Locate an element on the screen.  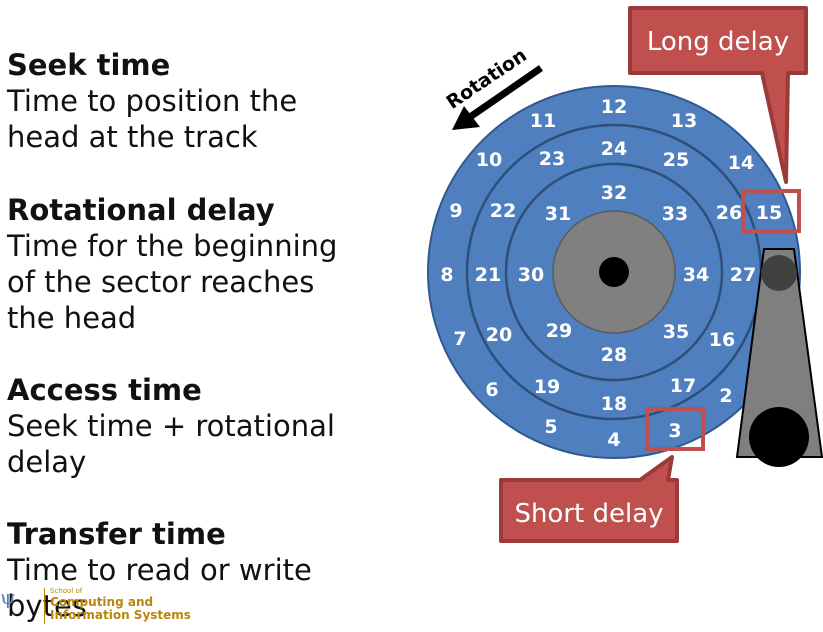
definition-access-time: Access time Seek time + rotational delay is located at coordinates (187, 426).